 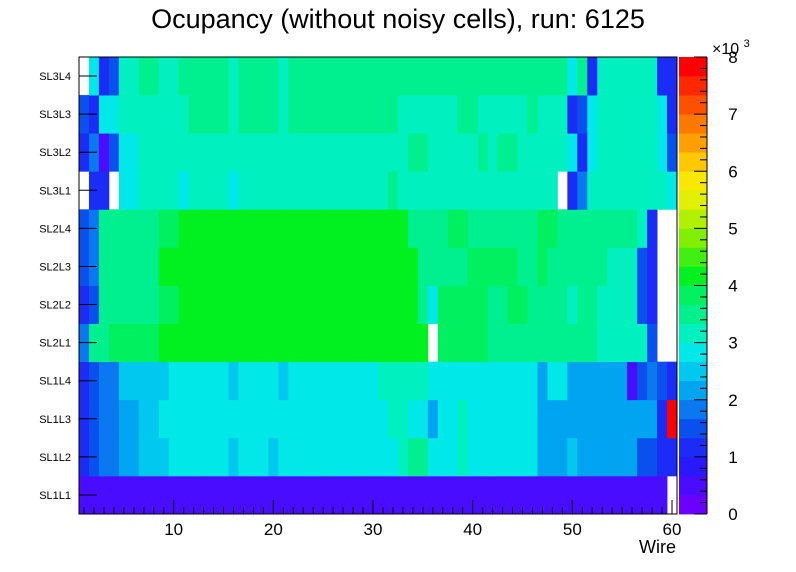 What do you see at coordinates (732, 457) in the screenshot?
I see `z-tick-label: 1` at bounding box center [732, 457].